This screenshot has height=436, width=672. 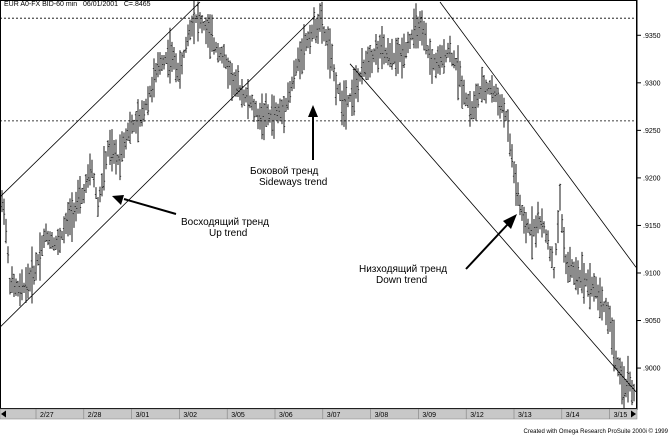 I want to click on y-tick-label: .9100, so click(x=652, y=273).